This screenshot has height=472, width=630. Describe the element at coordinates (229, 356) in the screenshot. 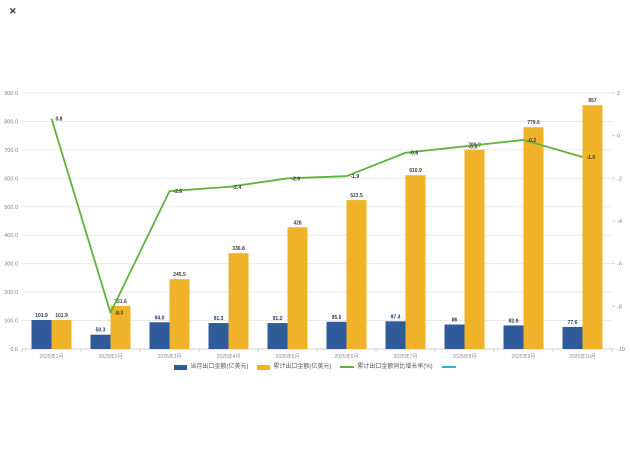

I see `x-axis-label: 2025年4月` at that location.